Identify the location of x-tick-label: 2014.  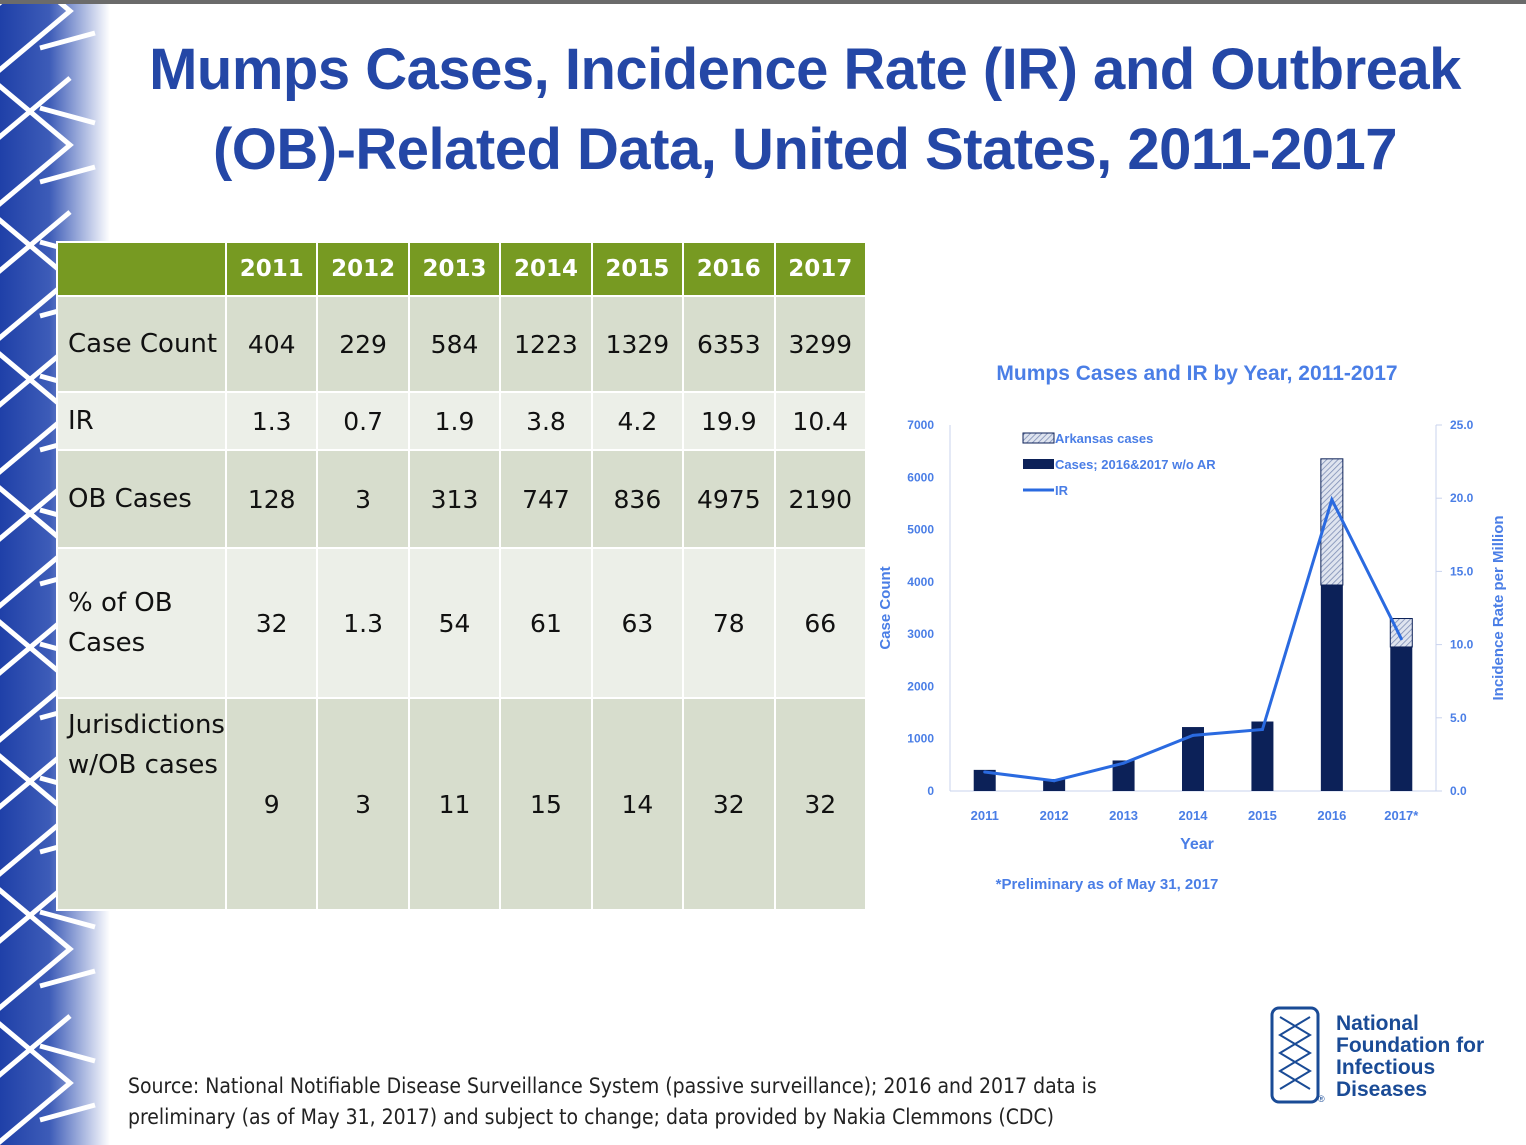
(1194, 815).